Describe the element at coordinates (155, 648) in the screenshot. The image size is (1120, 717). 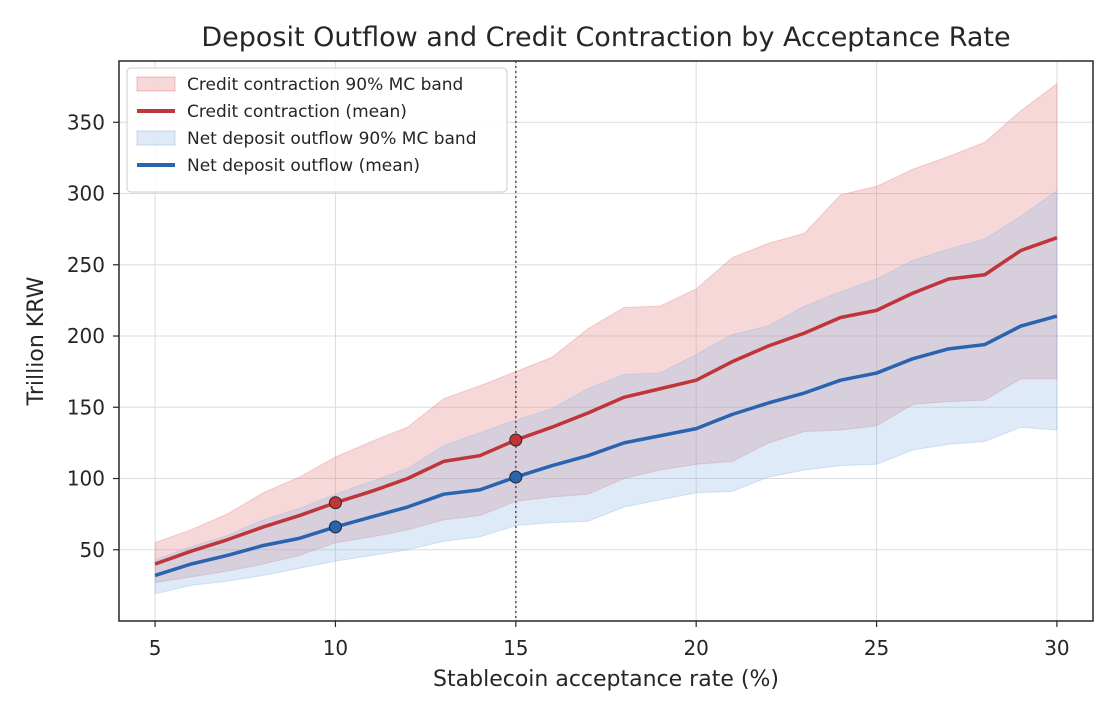
I see `x-tick-label: 5` at that location.